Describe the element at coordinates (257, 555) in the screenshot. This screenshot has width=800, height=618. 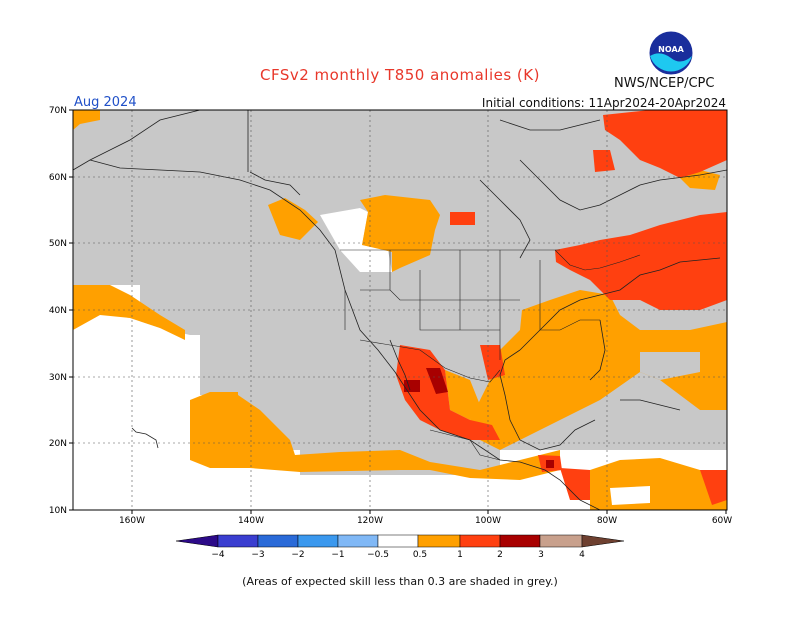
I see `colorbar-label: −3` at that location.